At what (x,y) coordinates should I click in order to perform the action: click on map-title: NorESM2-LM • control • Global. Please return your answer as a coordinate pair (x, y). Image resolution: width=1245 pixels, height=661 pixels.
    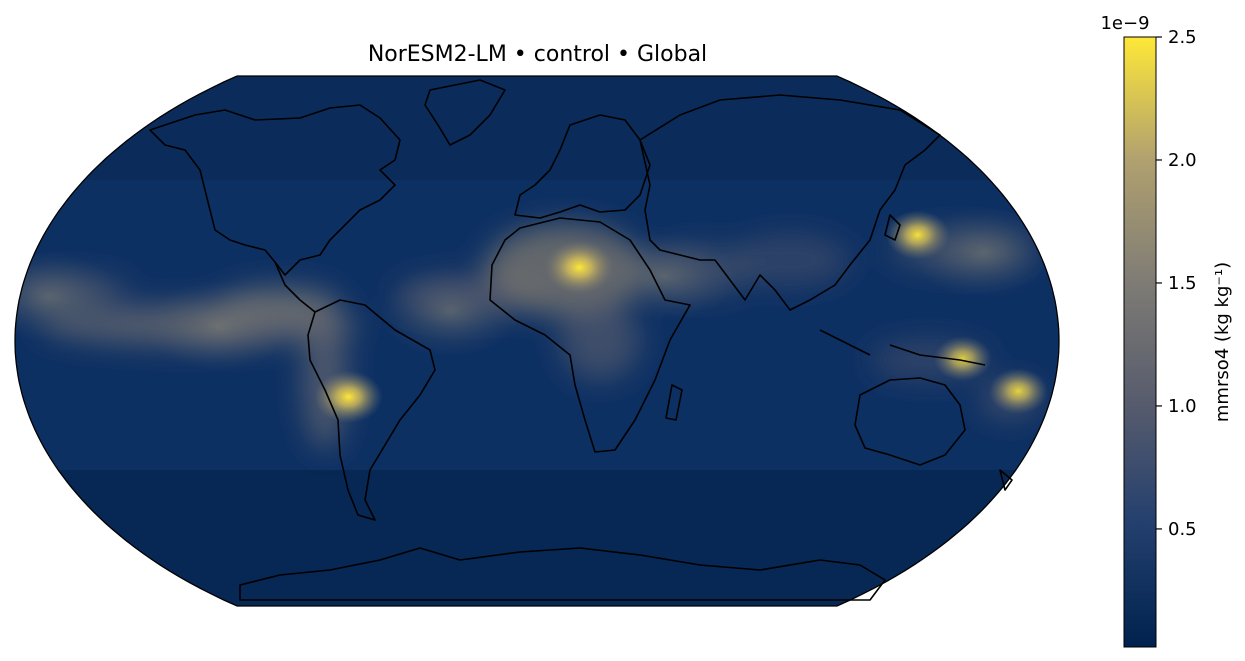
    Looking at the image, I should click on (537, 54).